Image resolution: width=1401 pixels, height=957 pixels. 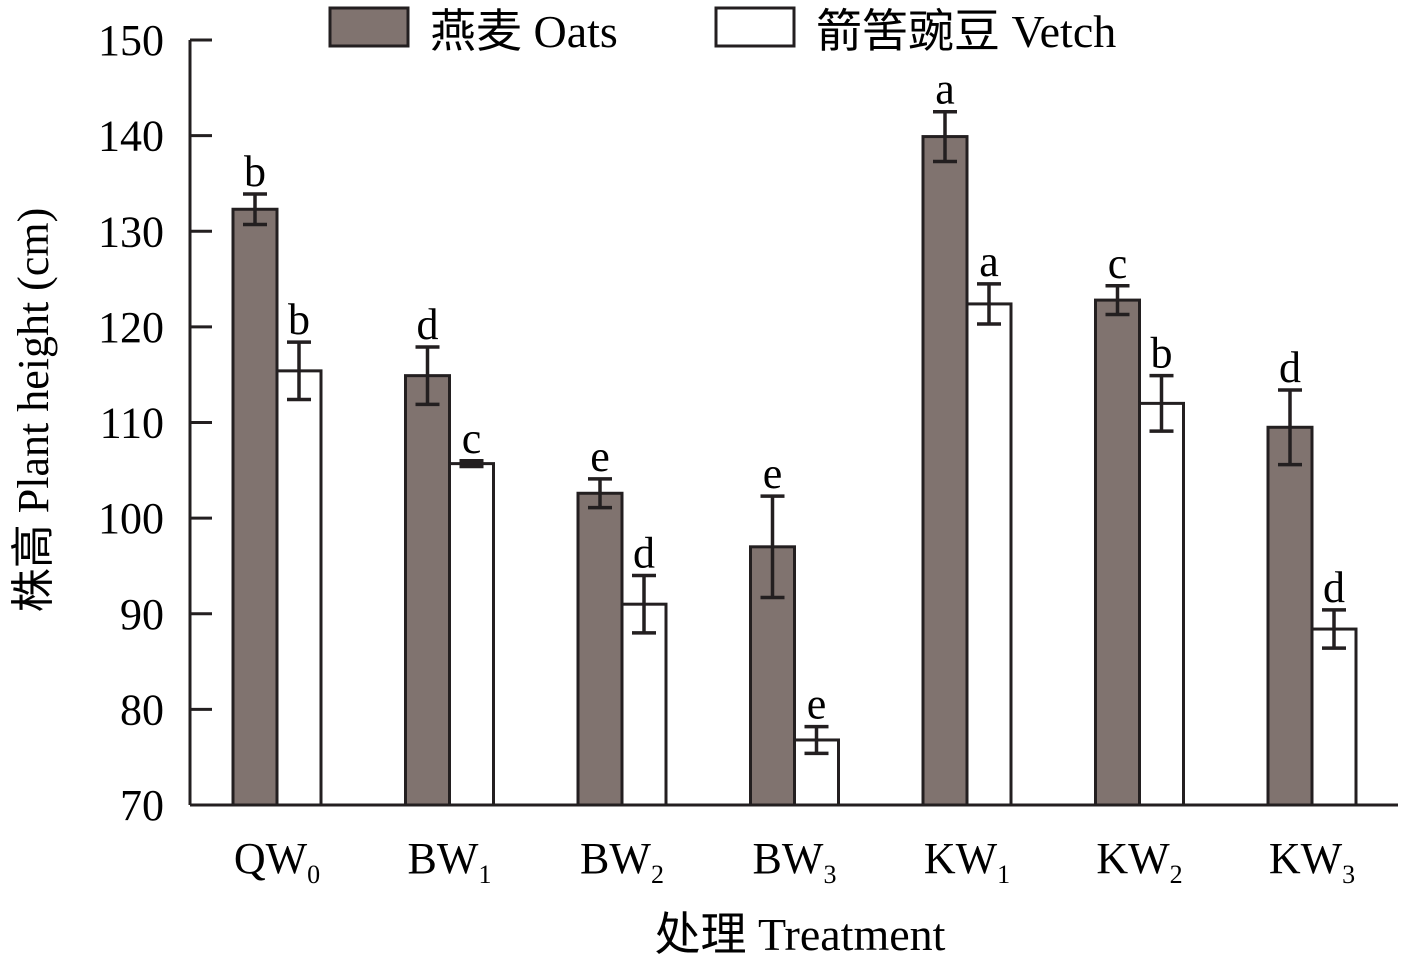 What do you see at coordinates (1139, 861) in the screenshot?
I see `x-tick-label: KW2` at bounding box center [1139, 861].